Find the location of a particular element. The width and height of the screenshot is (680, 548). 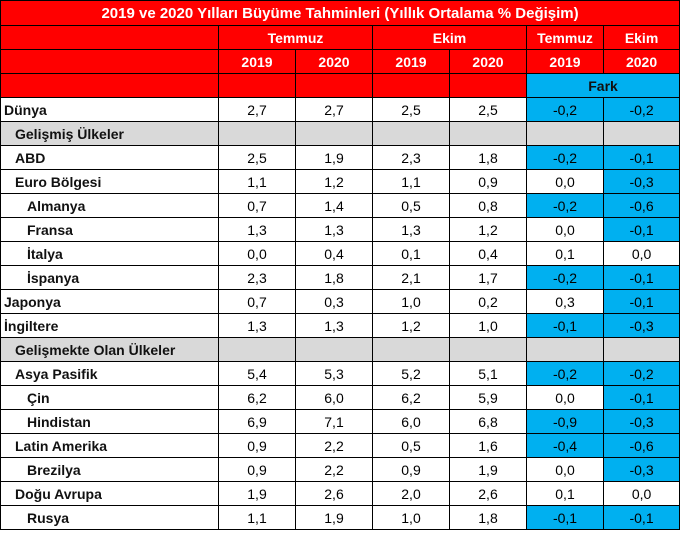

forecast-value: 6,0 is located at coordinates (334, 397).